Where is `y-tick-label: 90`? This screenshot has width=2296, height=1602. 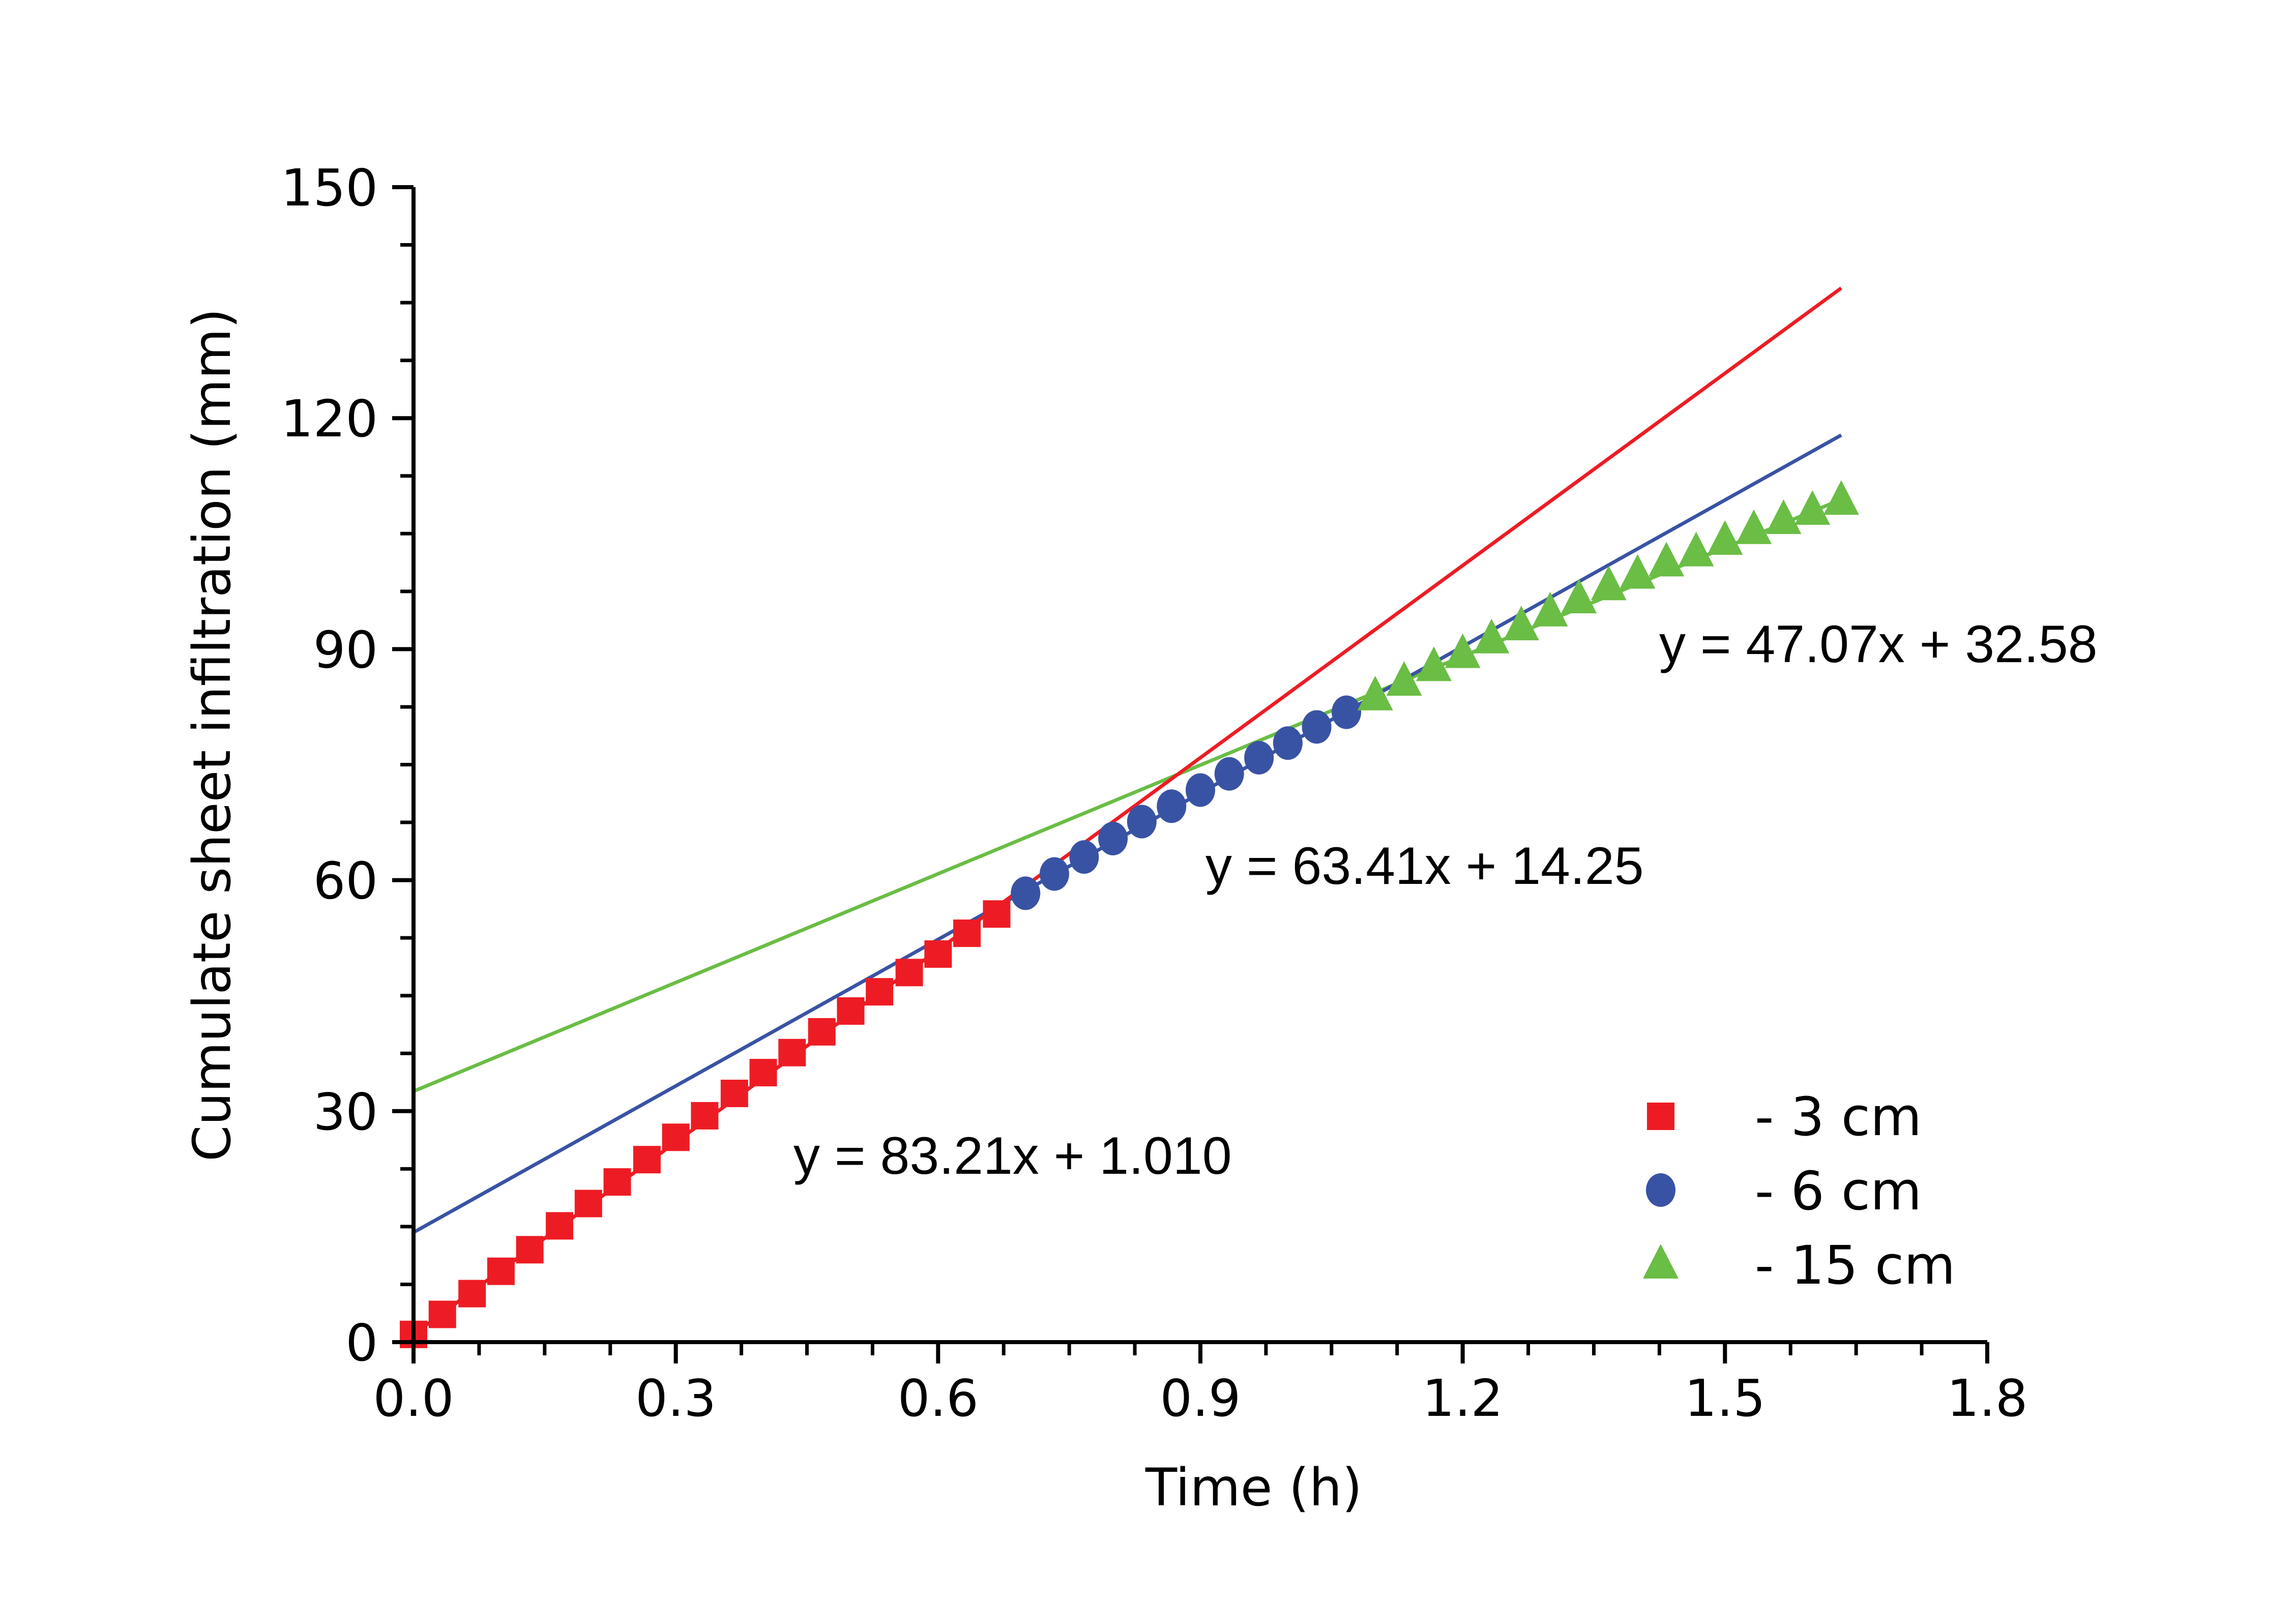
y-tick-label: 90 is located at coordinates (345, 649).